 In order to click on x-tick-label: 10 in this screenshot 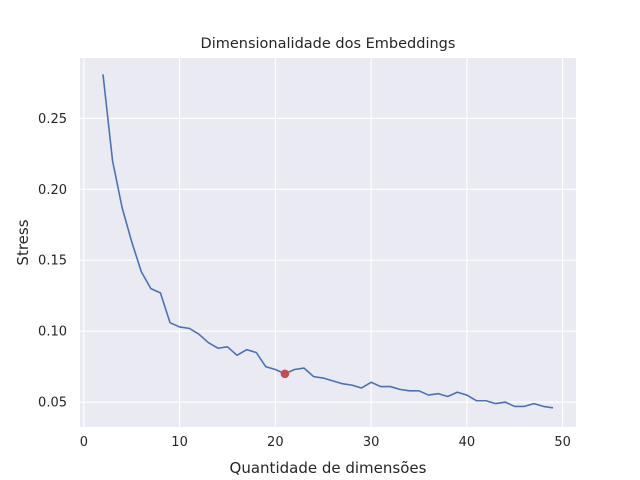, I will do `click(179, 442)`.